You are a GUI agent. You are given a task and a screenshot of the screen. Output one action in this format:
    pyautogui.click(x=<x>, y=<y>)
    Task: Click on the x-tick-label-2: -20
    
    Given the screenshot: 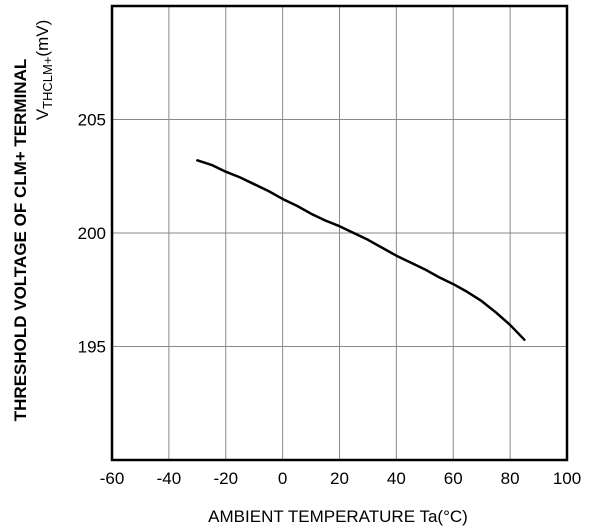 What is the action you would take?
    pyautogui.click(x=225, y=478)
    